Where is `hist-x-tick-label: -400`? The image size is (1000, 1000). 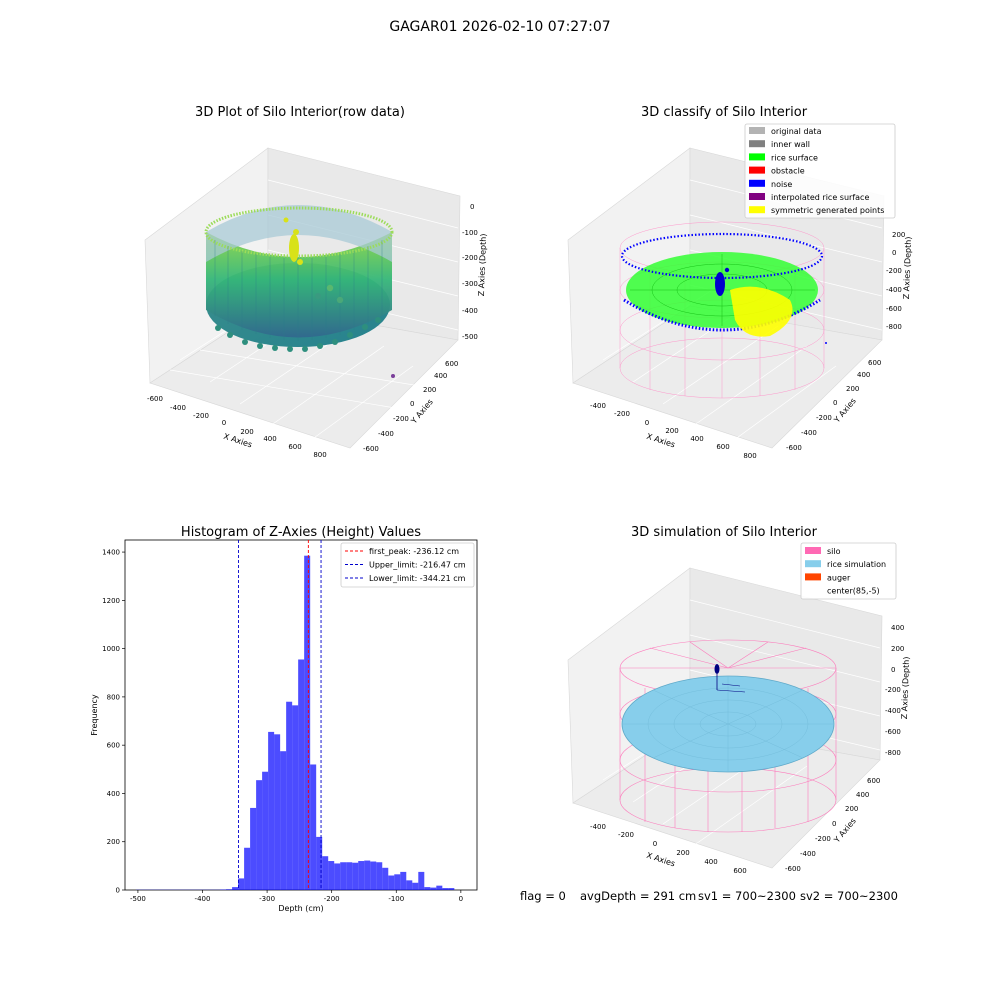 hist-x-tick-label: -400 is located at coordinates (203, 899).